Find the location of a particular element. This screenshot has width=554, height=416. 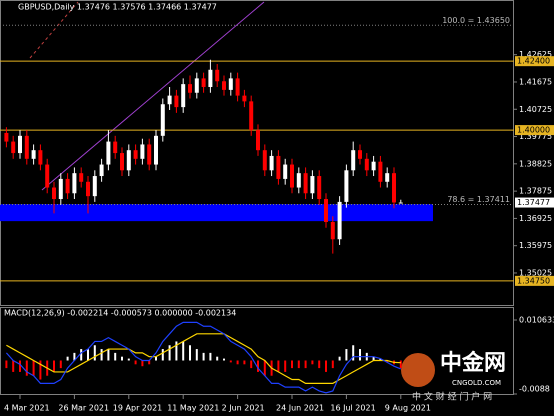

logo-icon is located at coordinates (418, 370).